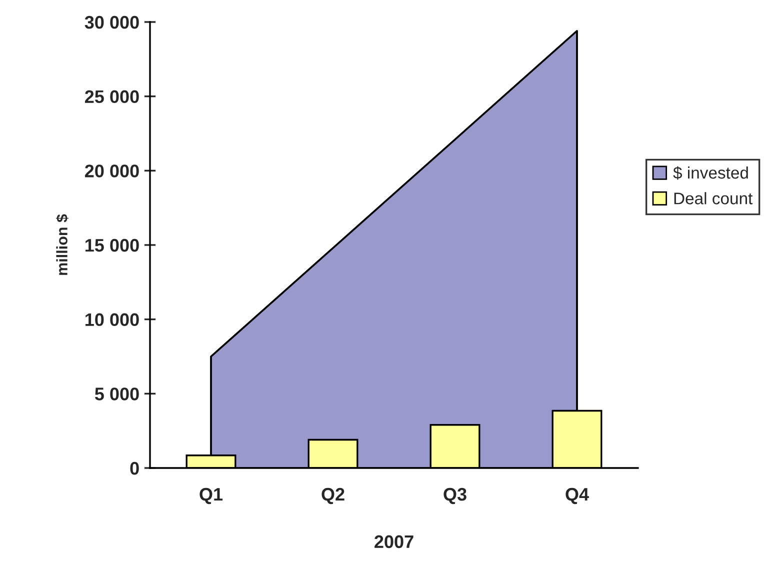 This screenshot has height=567, width=772. I want to click on x-tick-label: Q2, so click(333, 496).